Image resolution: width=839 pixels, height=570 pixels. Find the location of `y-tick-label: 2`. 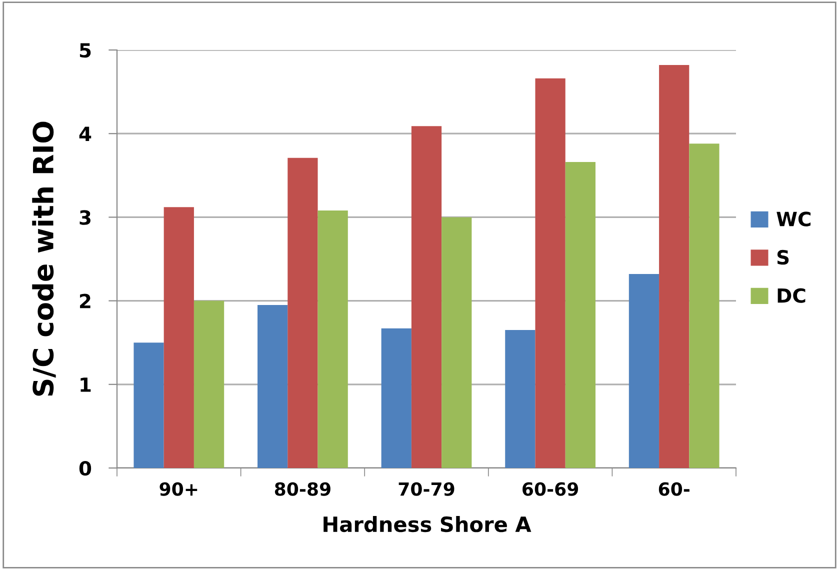

y-tick-label: 2 is located at coordinates (85, 301).